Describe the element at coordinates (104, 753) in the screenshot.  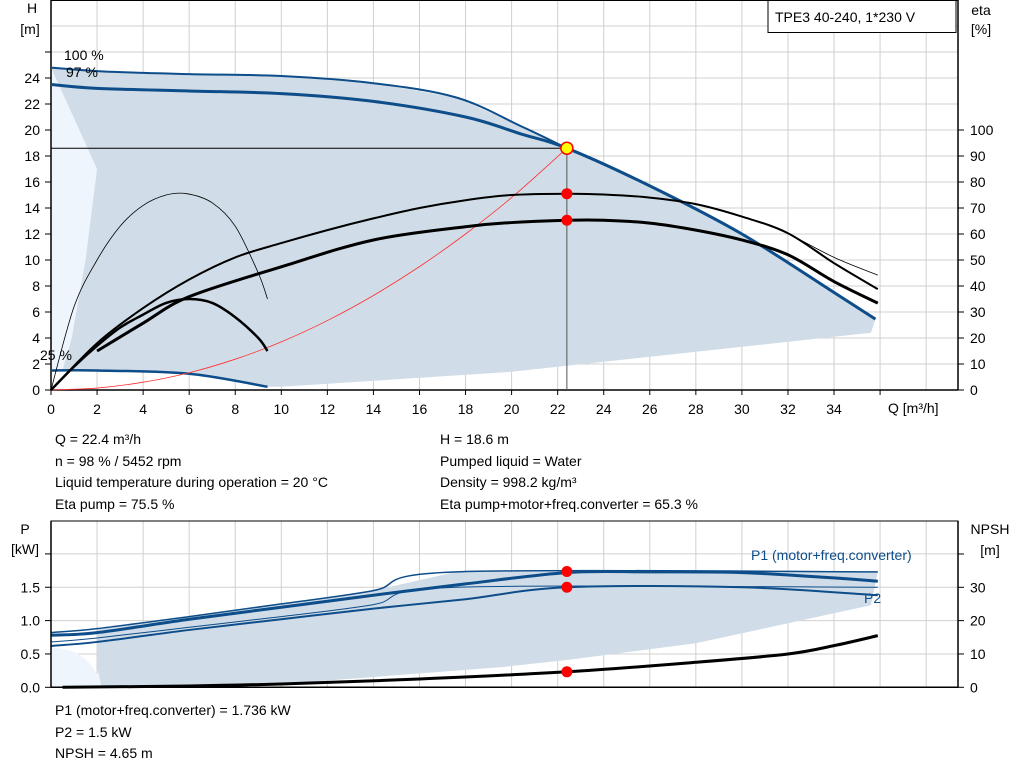
I see `result-npsh: NPSH = 4.65 m` at that location.